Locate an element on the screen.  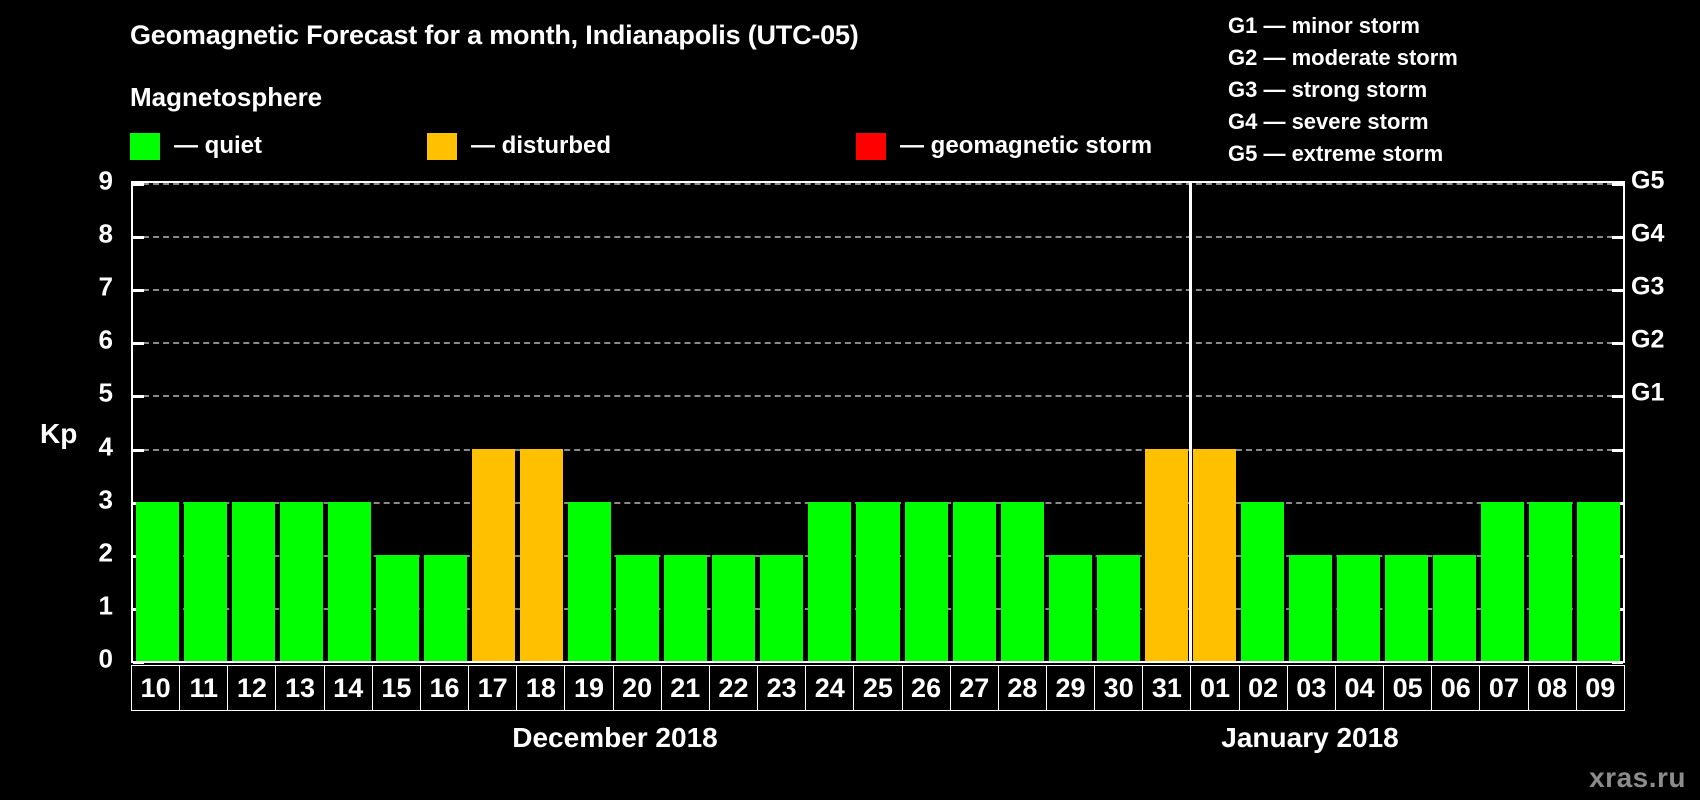
y-axis-tick-label-4: 4 is located at coordinates (105, 446).